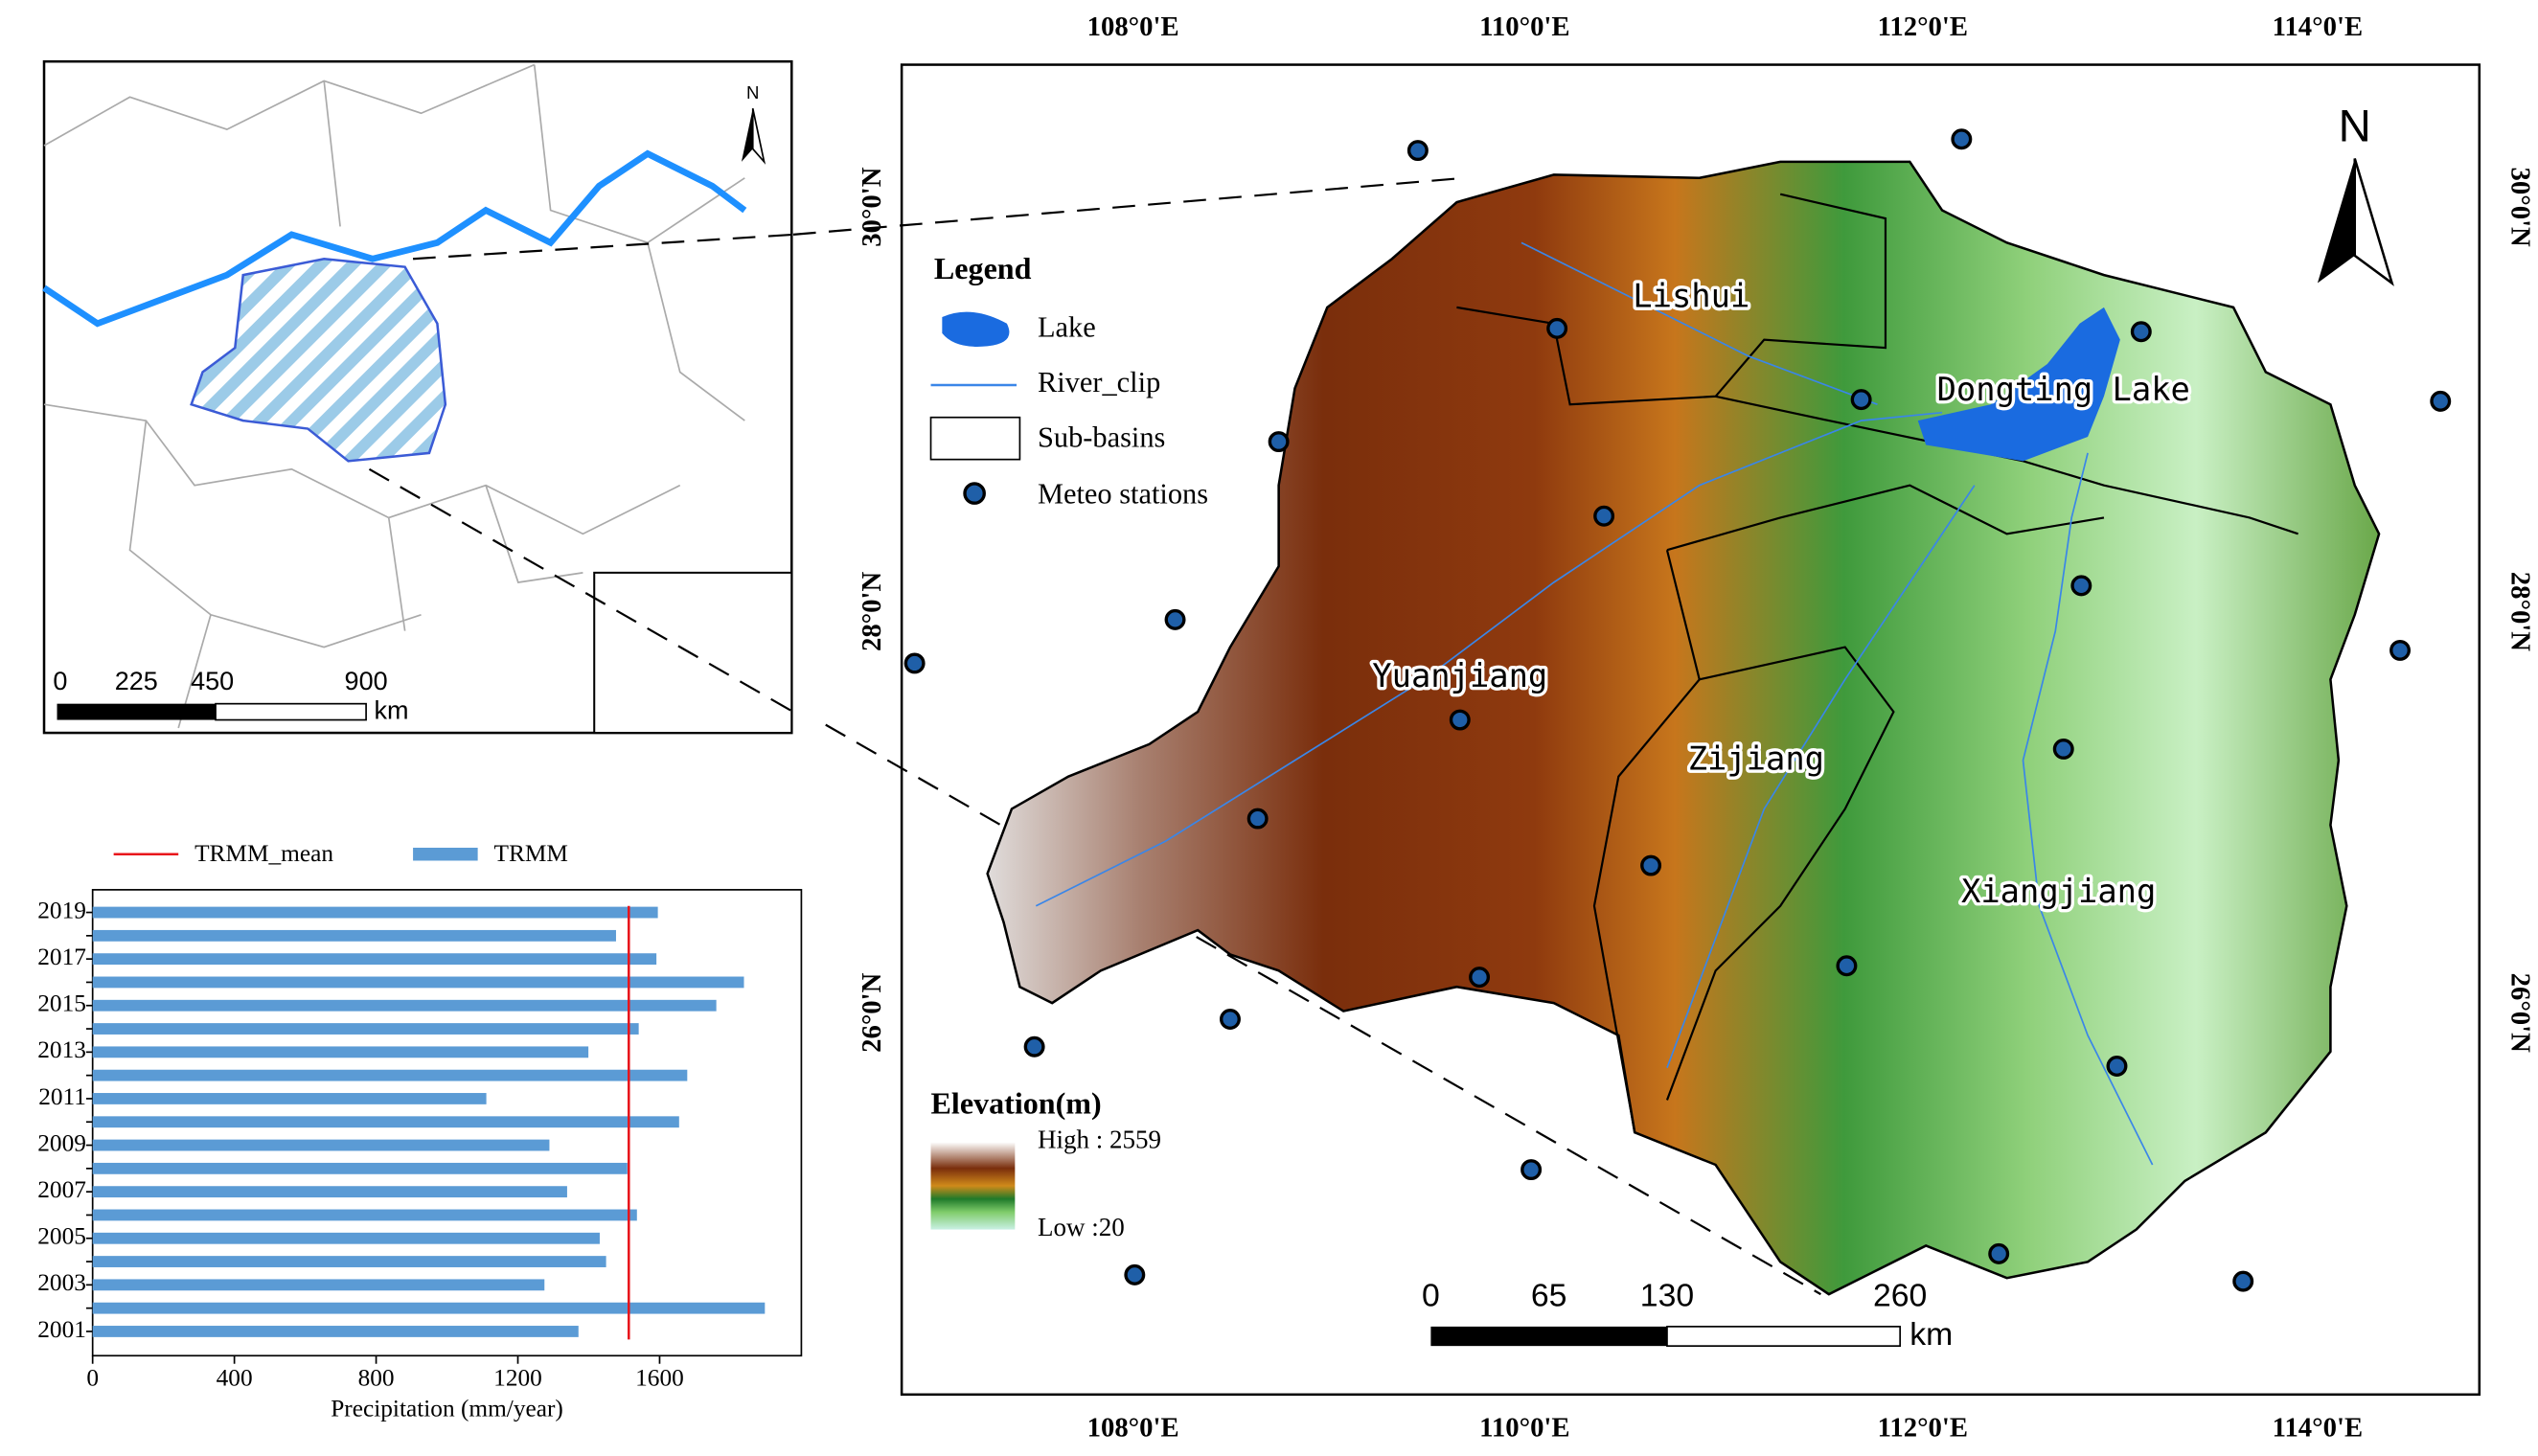 This screenshot has width=2538, height=1456. I want to click on legend-label: TRMM_mean, so click(263, 854).